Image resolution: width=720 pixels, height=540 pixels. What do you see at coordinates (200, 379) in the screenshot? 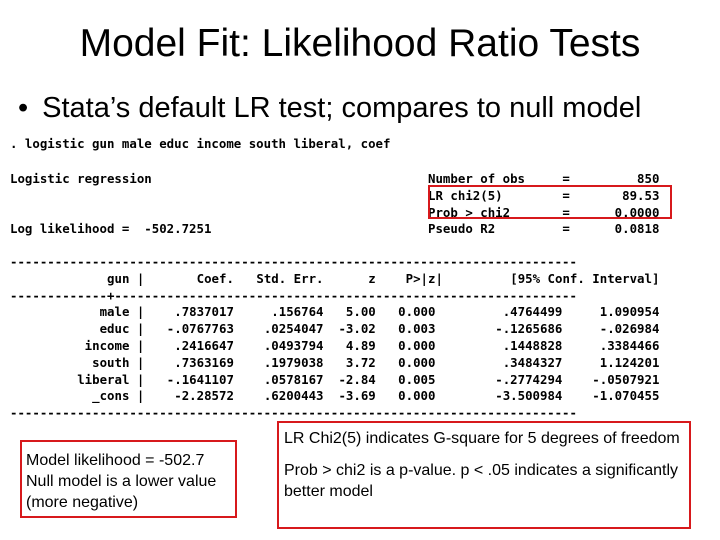
I see `cell-coef: -.1641107` at bounding box center [200, 379].